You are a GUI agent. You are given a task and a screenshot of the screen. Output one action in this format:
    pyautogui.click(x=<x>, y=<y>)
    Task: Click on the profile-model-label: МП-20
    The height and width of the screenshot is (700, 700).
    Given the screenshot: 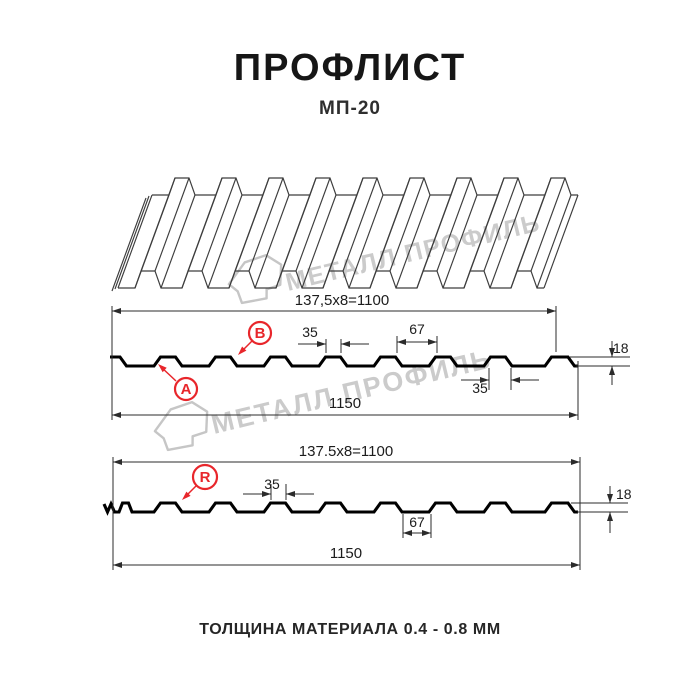 What is the action you would take?
    pyautogui.click(x=350, y=108)
    